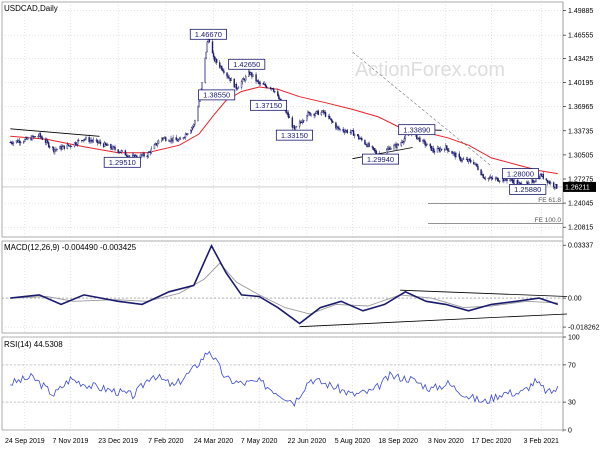  I want to click on x-tick-label: 7 May 2020, so click(259, 441).